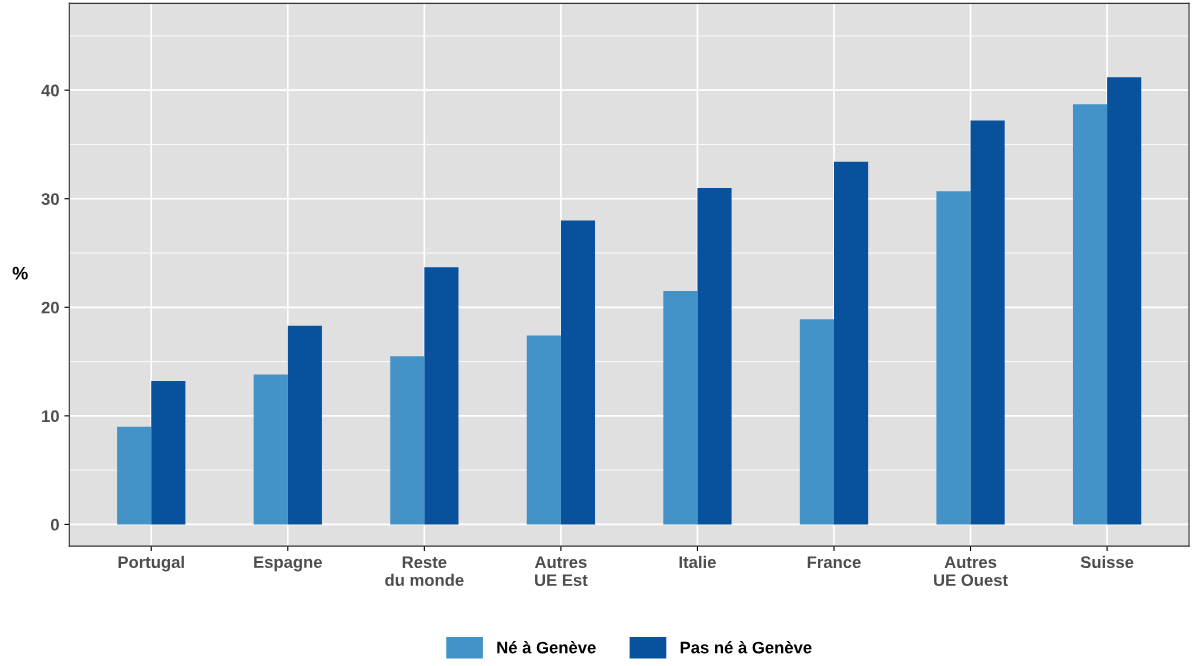  What do you see at coordinates (561, 571) in the screenshot?
I see `x-tick-label: Autres UE Est` at bounding box center [561, 571].